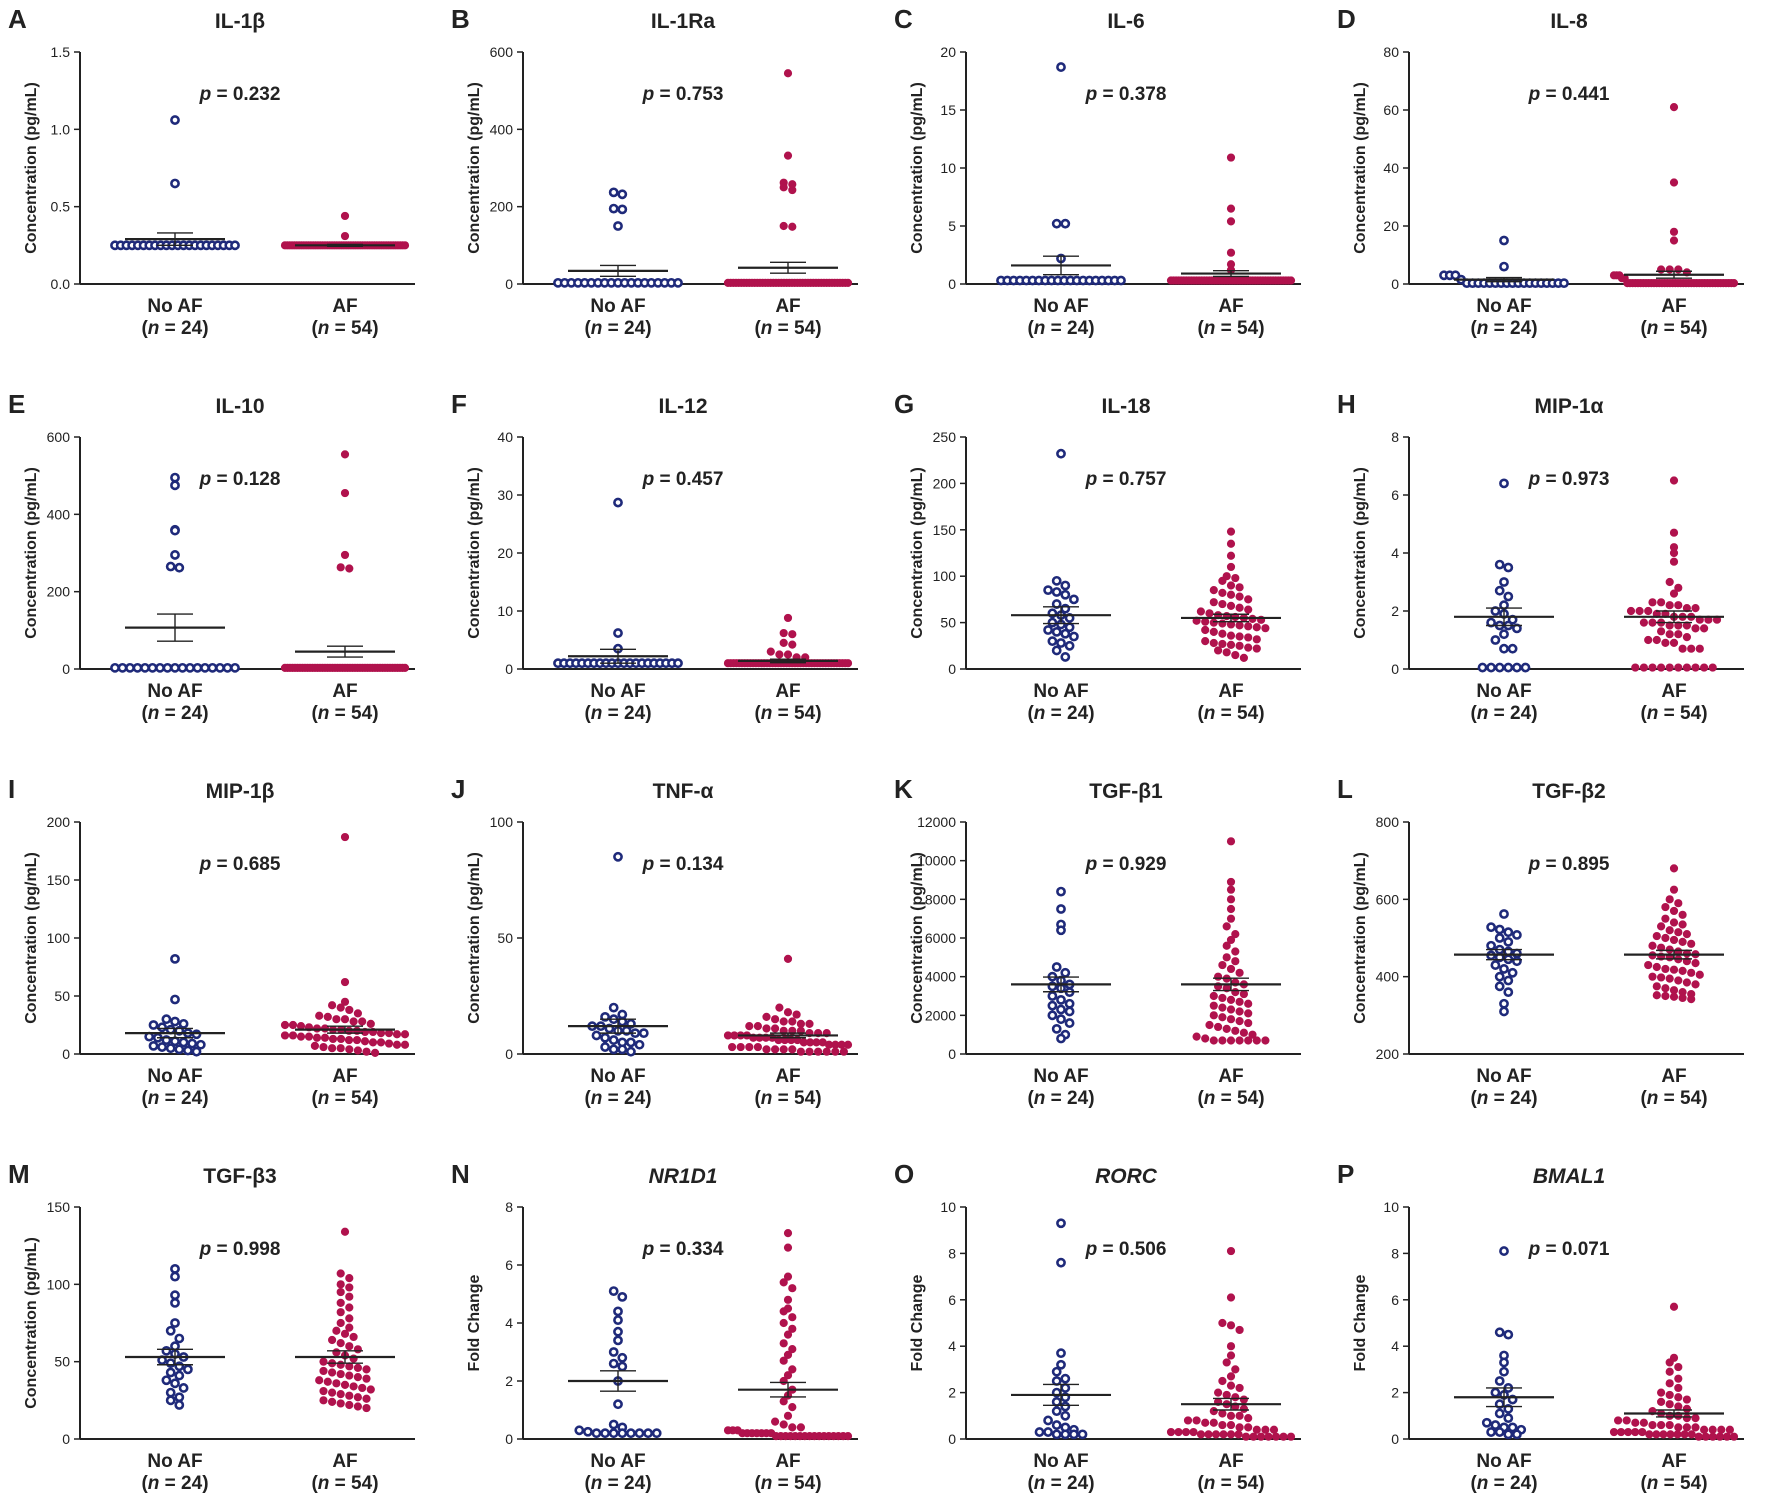 The image size is (1772, 1499). What do you see at coordinates (936, 861) in the screenshot?
I see `y-tick-label: 10000` at bounding box center [936, 861].